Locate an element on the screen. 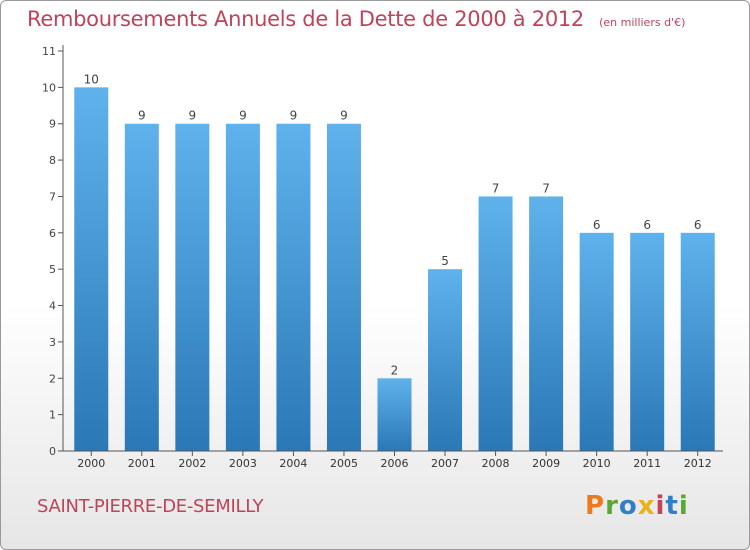 This screenshot has height=550, width=750. y-tick-label: 0 is located at coordinates (52, 451).